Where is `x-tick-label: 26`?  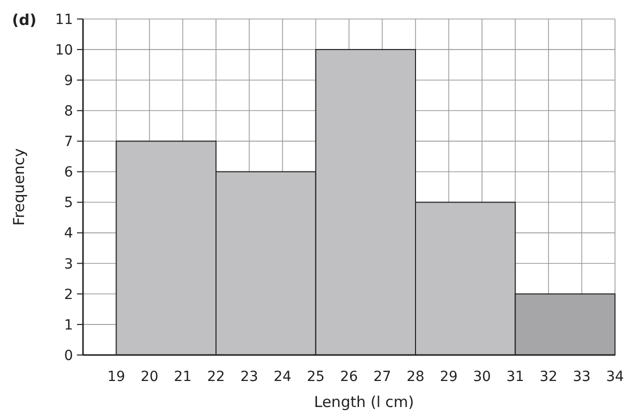 x-tick-label: 26 is located at coordinates (349, 377).